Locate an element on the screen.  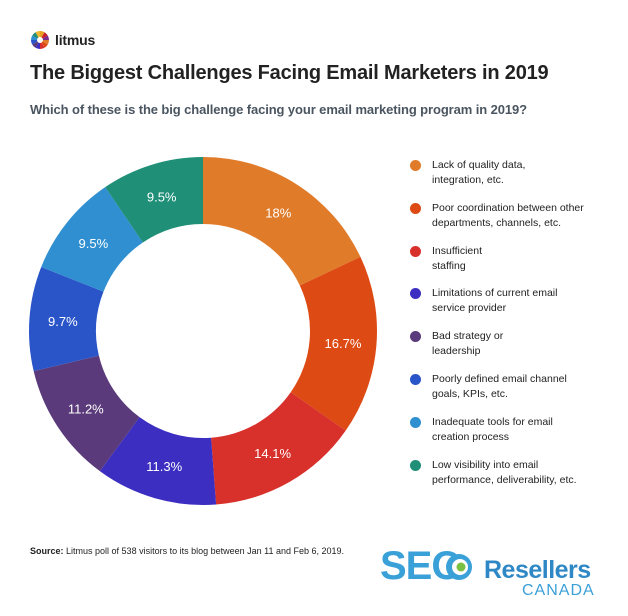
legend-item-3: Insufficient staffing is located at coordinates (515, 265).